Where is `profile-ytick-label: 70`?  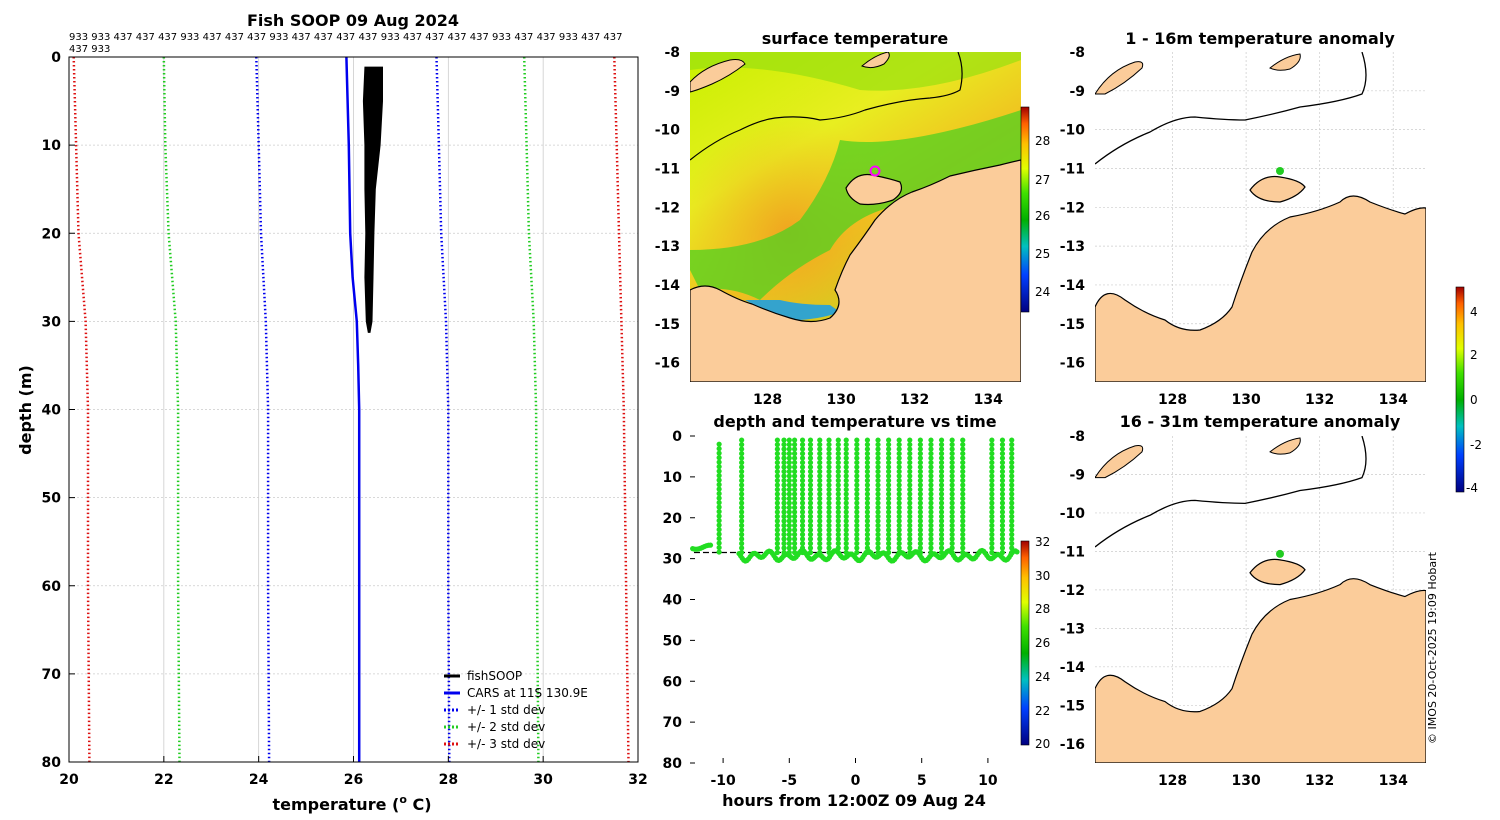
profile-ytick-label: 70 is located at coordinates (52, 675).